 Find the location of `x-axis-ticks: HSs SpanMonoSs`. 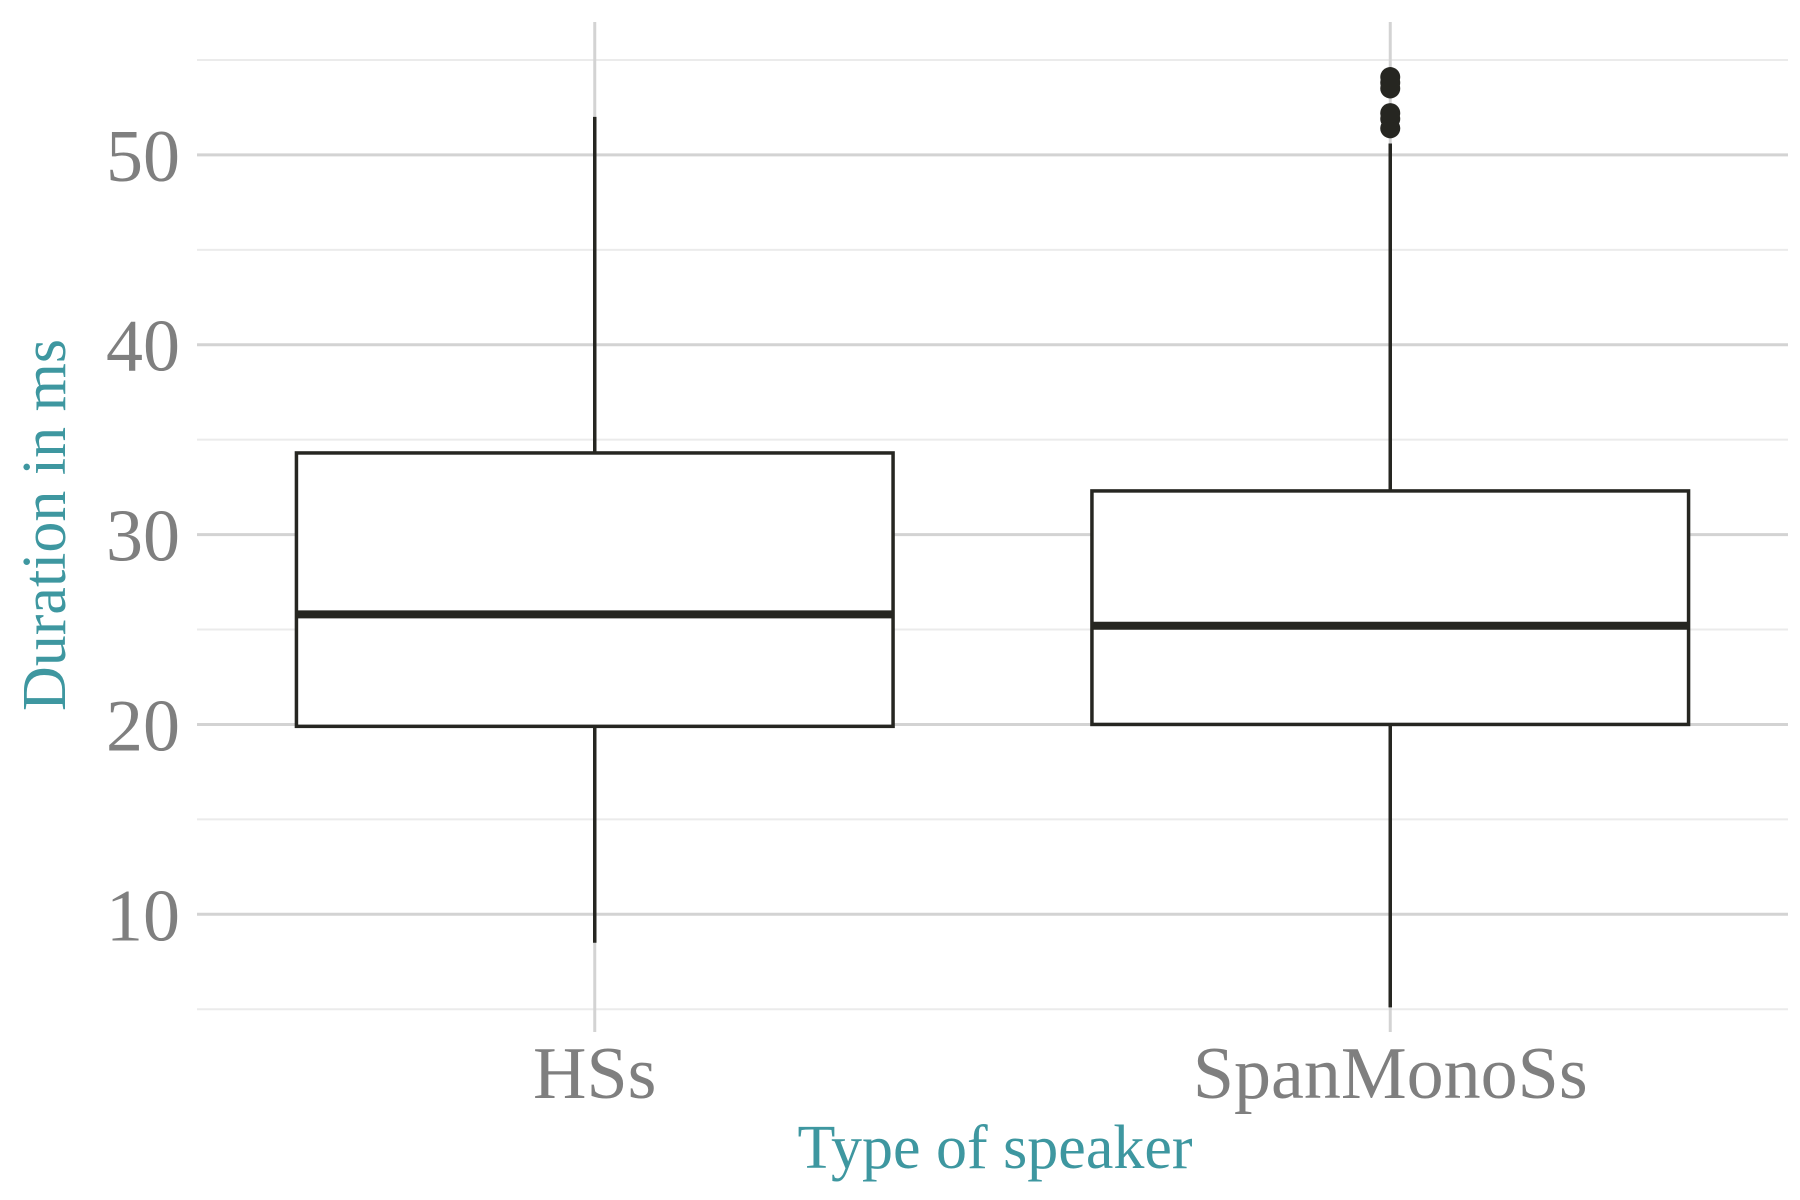

x-axis-ticks: HSs SpanMonoSs is located at coordinates (1060, 1074).